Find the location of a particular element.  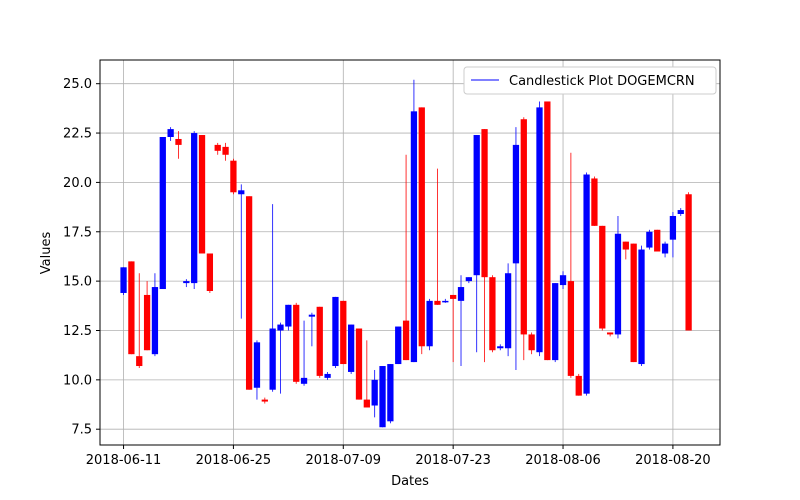

y-tick-label: 7.5 is located at coordinates (81, 430).